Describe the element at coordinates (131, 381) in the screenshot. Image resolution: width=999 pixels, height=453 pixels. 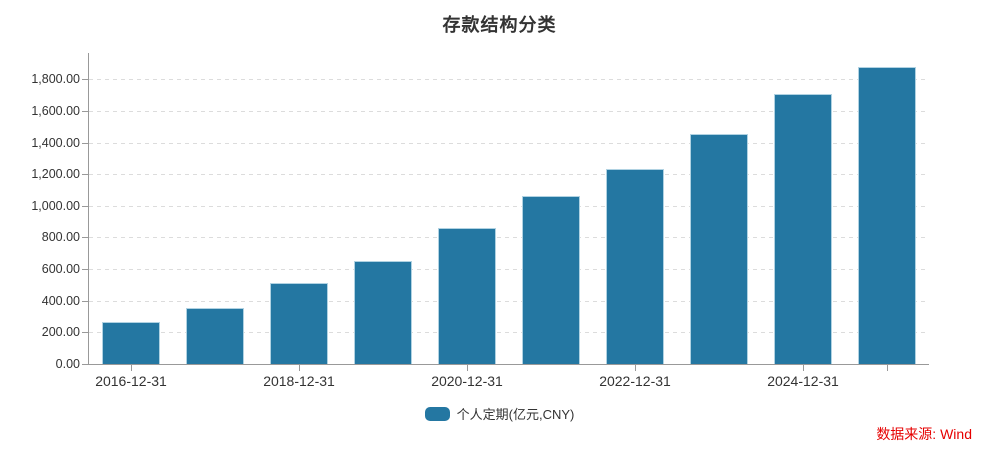
I see `x-axis-label: 2016-12-31` at that location.